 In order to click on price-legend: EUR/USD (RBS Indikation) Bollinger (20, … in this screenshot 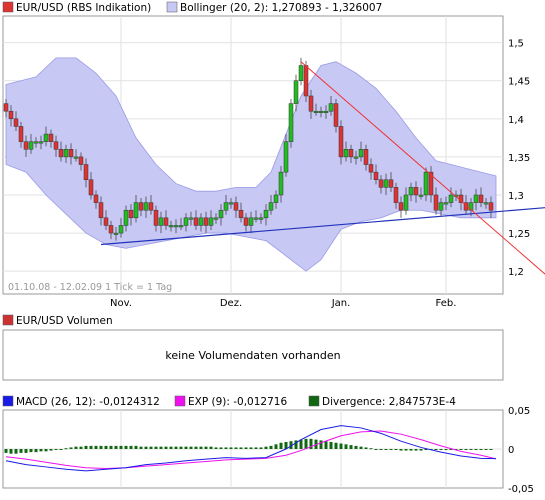, I will do `click(192, 7)`.